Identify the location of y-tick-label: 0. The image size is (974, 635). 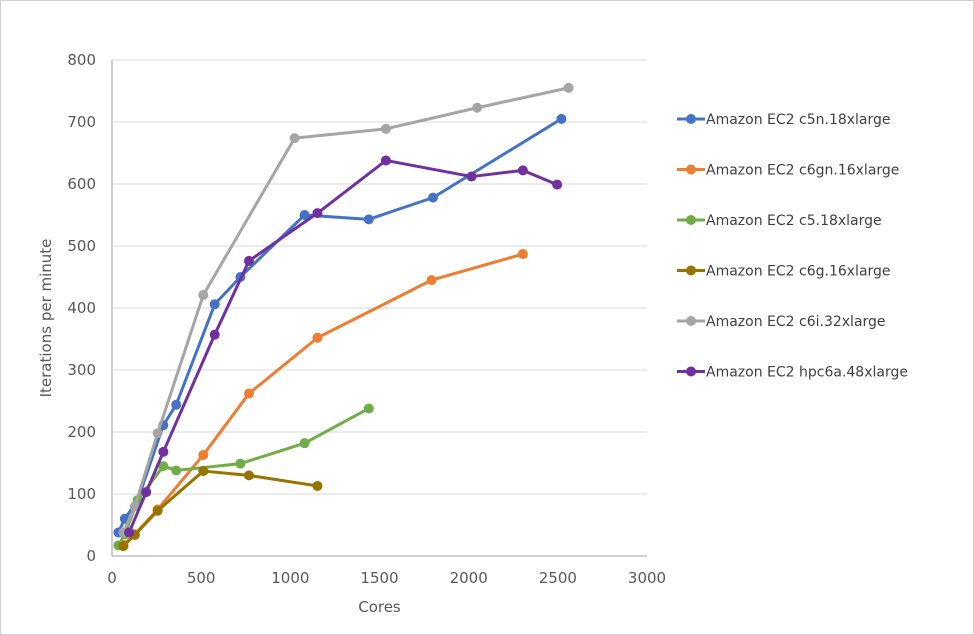
(91, 556).